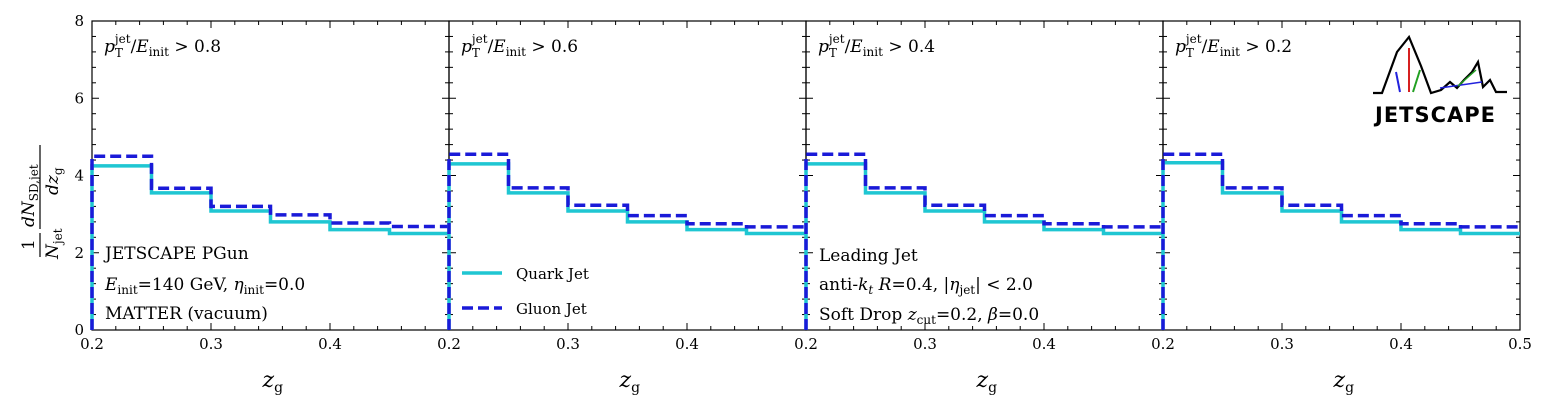 Image resolution: width=1546 pixels, height=406 pixels. Describe the element at coordinates (29, 244) in the screenshot. I see `ylabel-one: 1` at that location.